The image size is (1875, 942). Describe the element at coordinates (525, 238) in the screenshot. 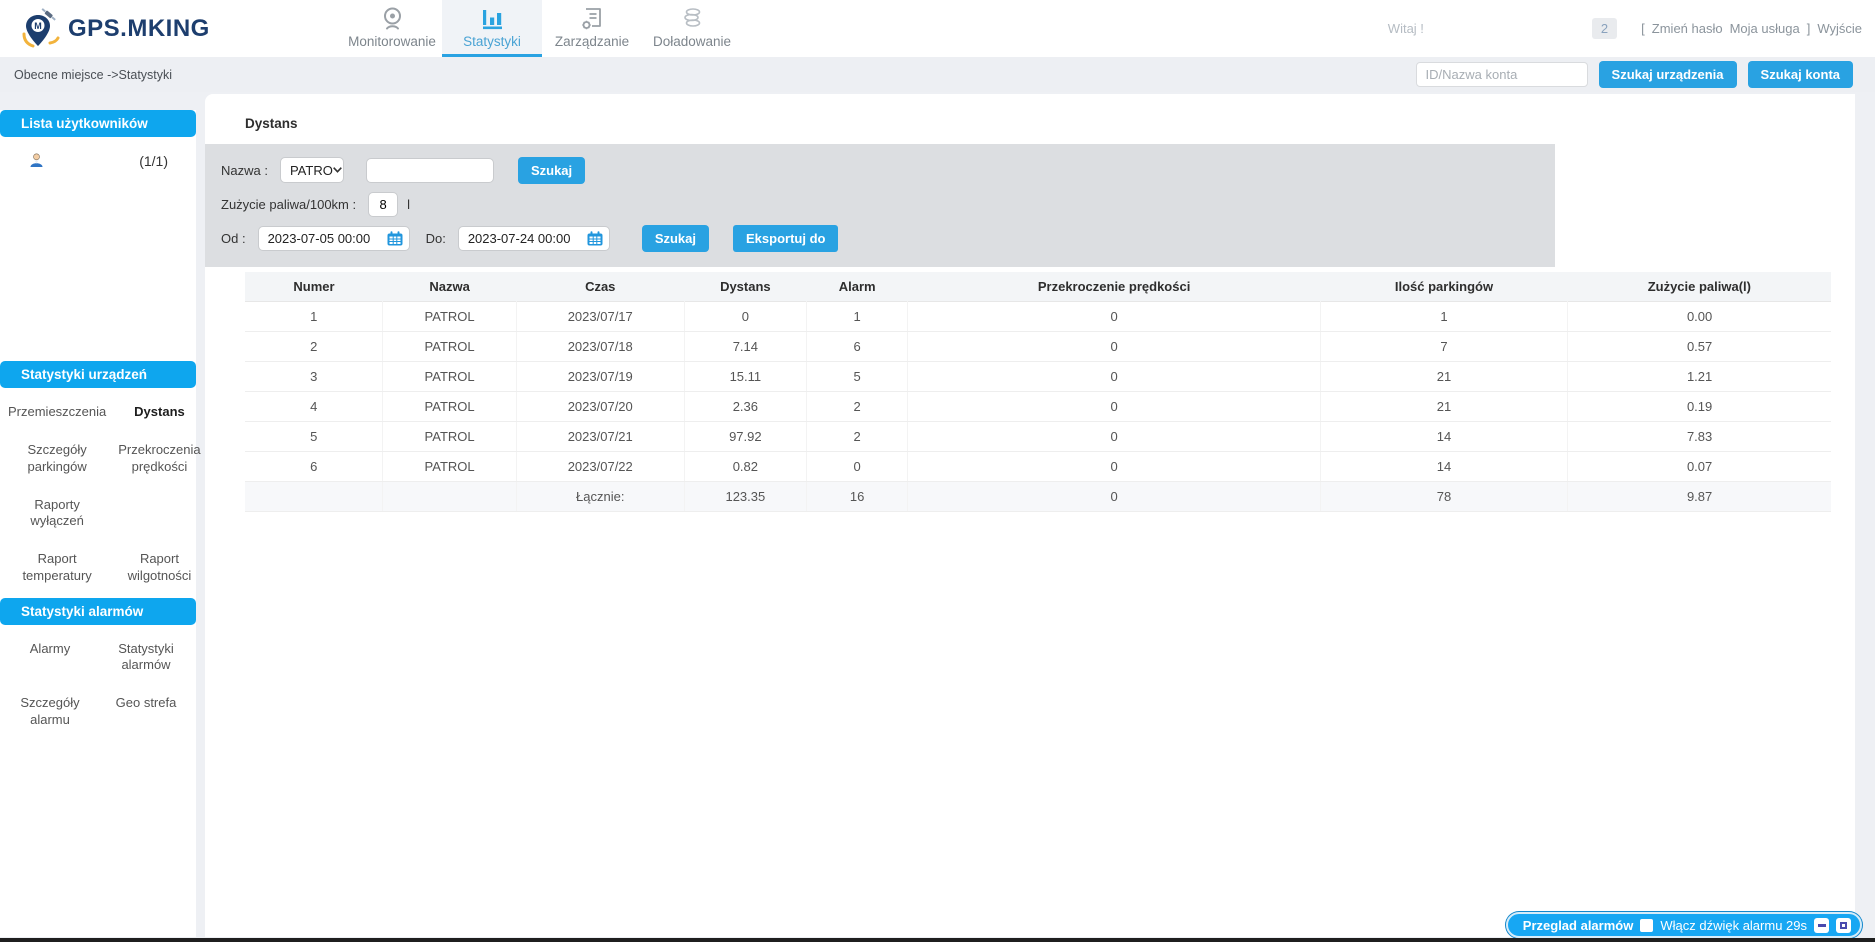

I see `date-to-input` at that location.